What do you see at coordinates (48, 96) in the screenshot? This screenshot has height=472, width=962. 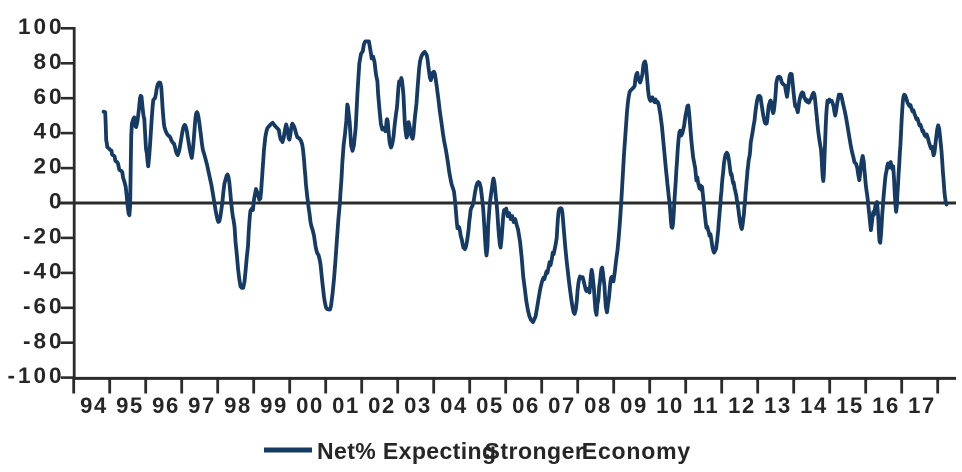 I see `svg-text: 60` at bounding box center [48, 96].